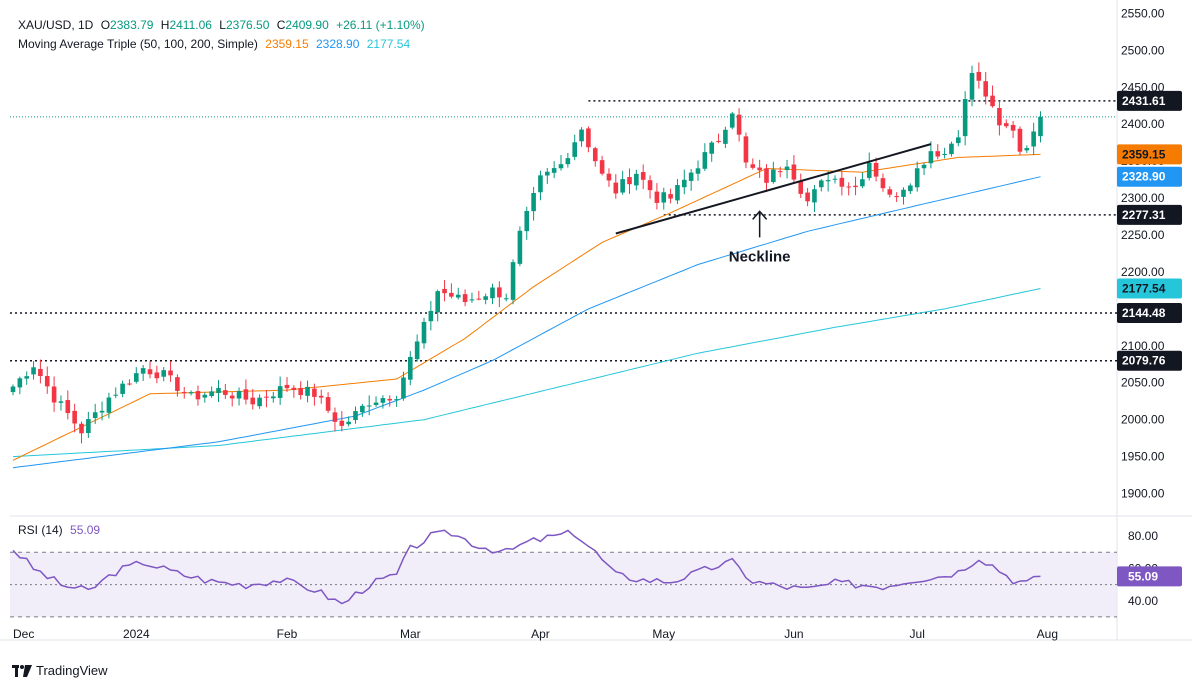  Describe the element at coordinates (1149, 360) in the screenshot. I see `price-label: 2079.76` at that location.